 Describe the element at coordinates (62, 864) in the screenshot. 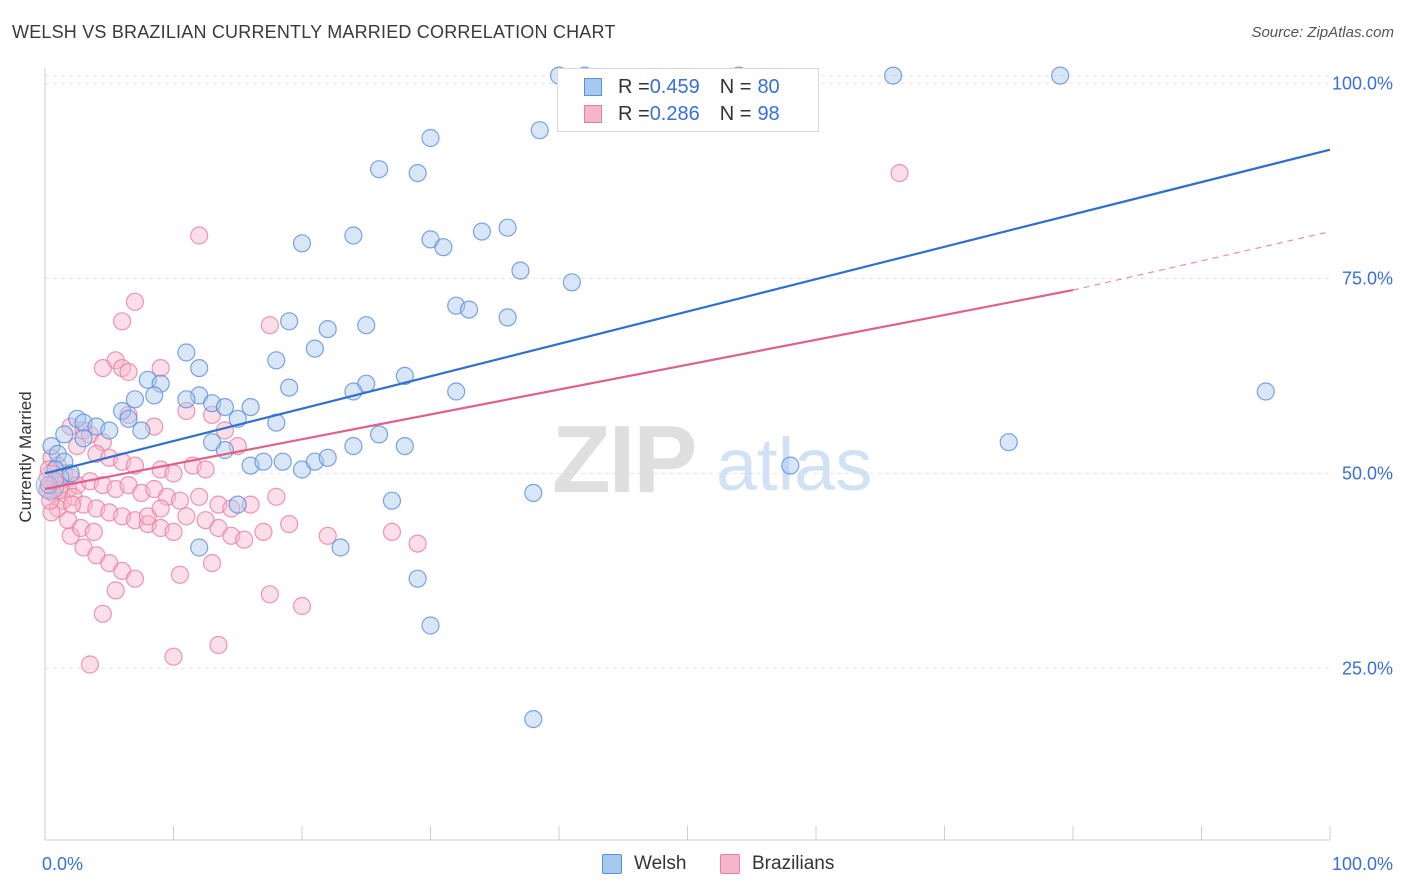

I see `x-tick-label-start: 0.0%` at that location.